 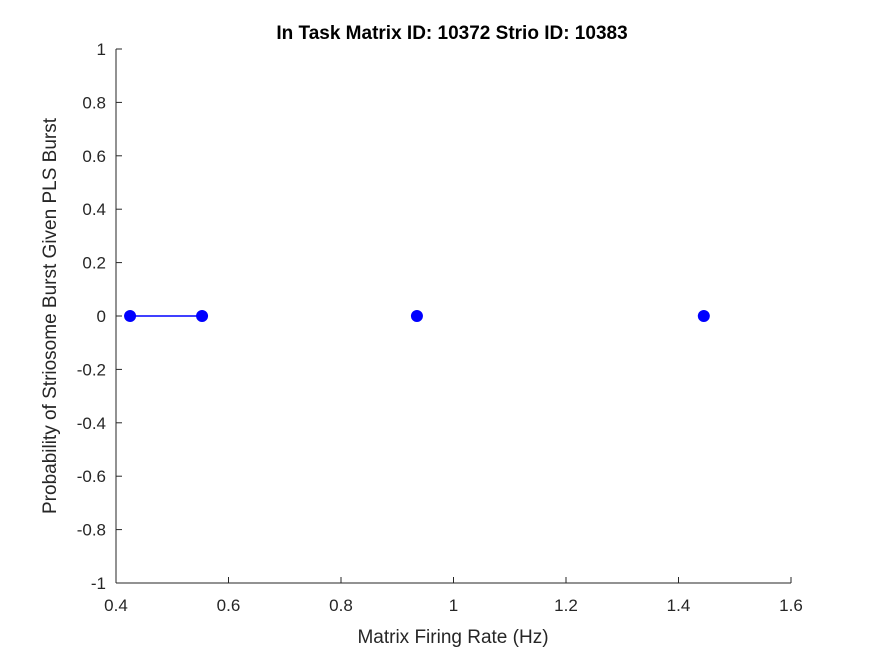 What do you see at coordinates (91, 423) in the screenshot?
I see `y-tick-label: -0.4` at bounding box center [91, 423].